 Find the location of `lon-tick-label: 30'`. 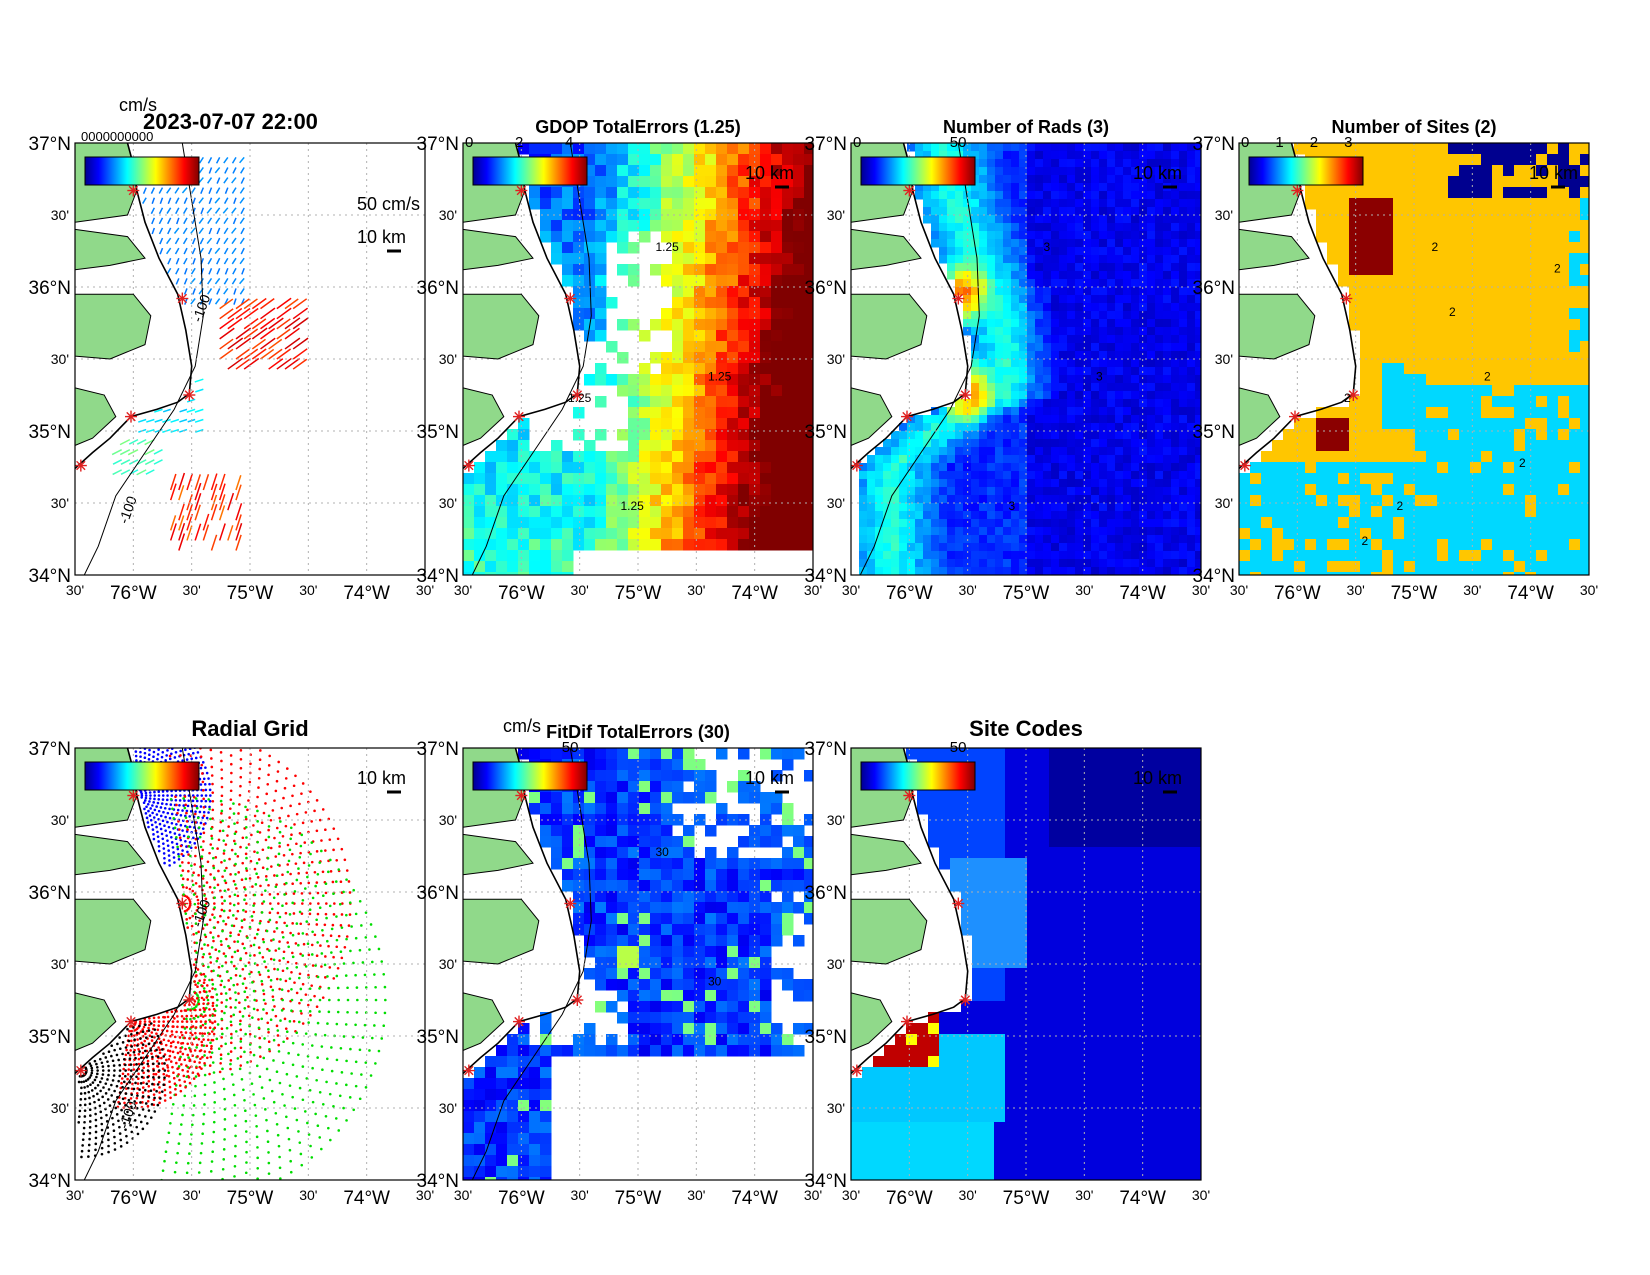

lon-tick-label: 30' is located at coordinates (75, 590).